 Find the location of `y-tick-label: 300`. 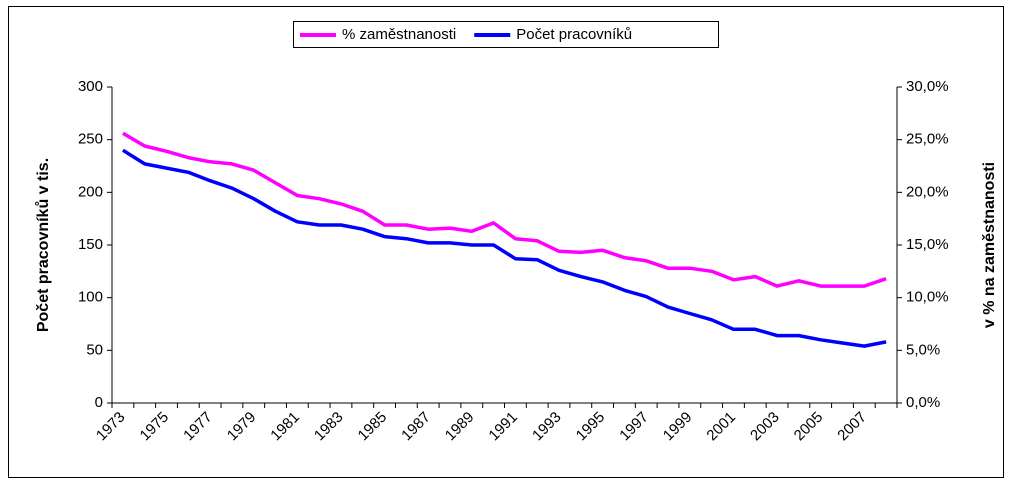

y-tick-label: 300 is located at coordinates (90, 86).